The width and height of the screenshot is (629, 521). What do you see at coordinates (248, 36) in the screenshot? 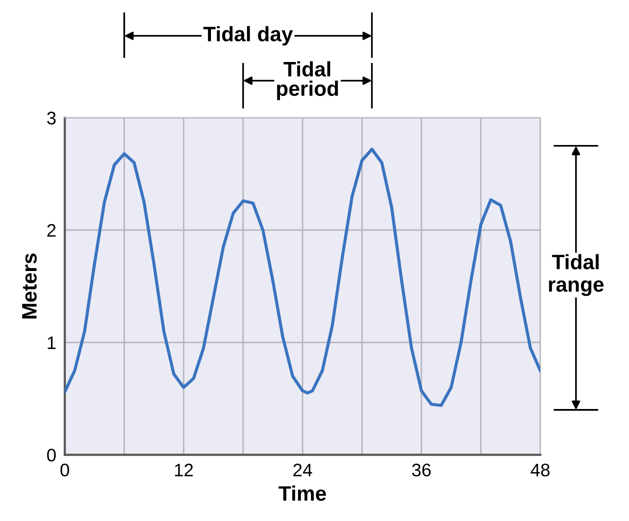
I see `text: Tidal day` at bounding box center [248, 36].